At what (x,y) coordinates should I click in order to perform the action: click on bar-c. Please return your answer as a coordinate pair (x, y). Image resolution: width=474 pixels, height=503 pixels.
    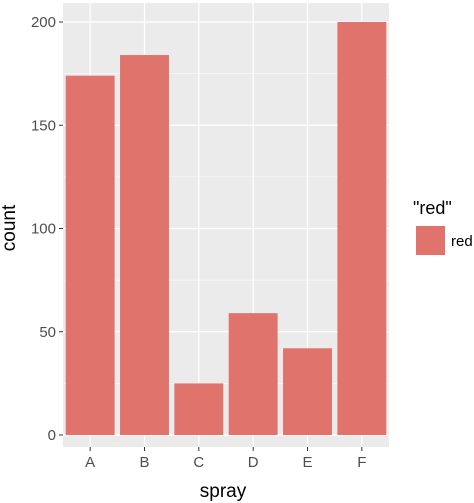
    Looking at the image, I should click on (199, 409).